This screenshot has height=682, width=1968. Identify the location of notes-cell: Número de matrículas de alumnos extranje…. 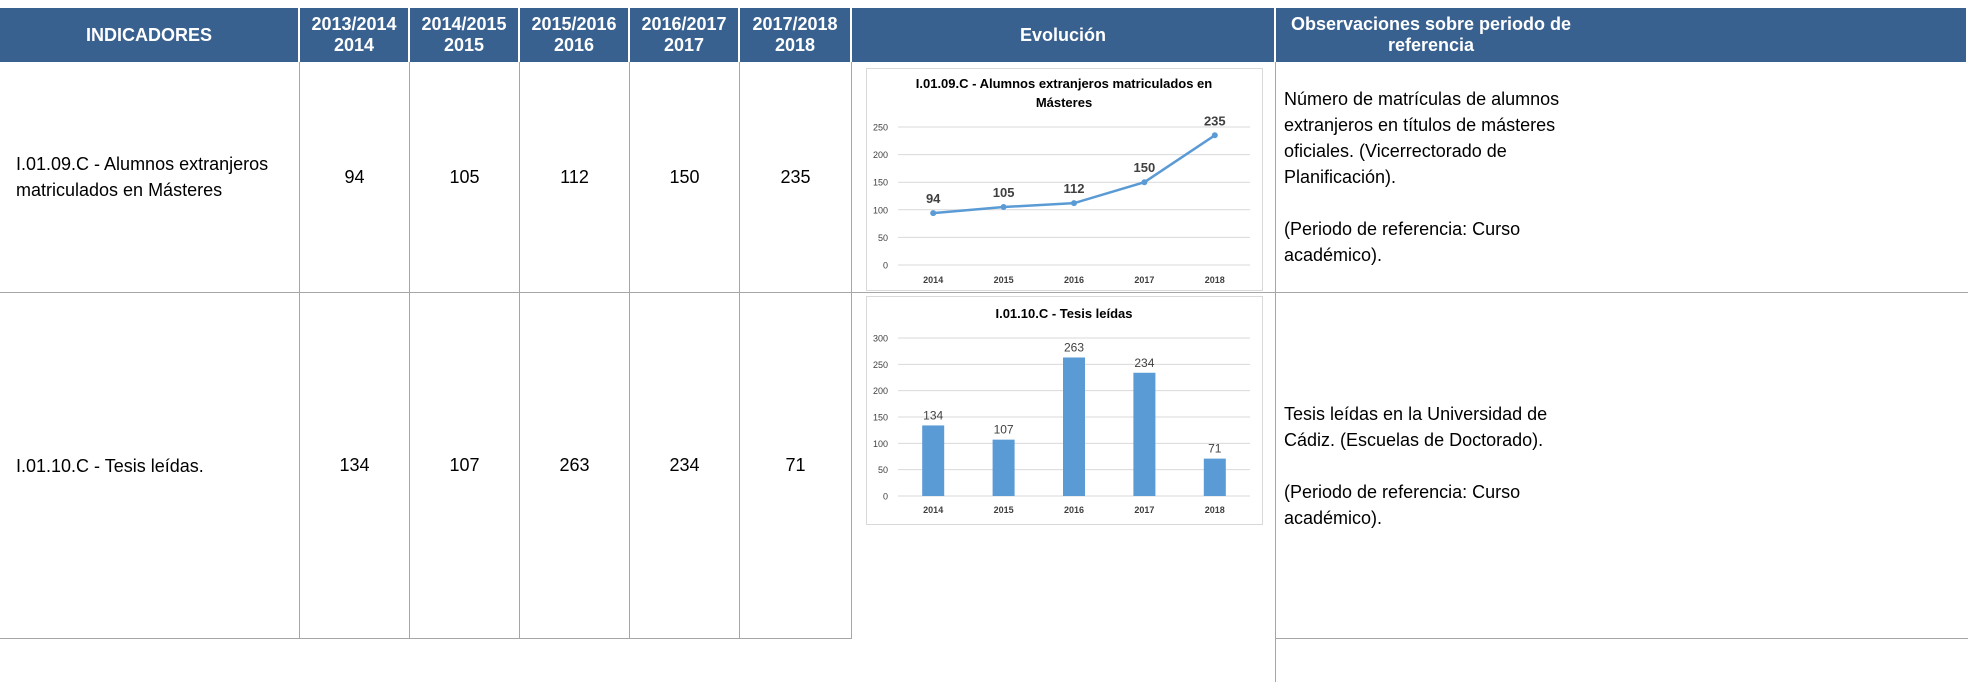
(1622, 177).